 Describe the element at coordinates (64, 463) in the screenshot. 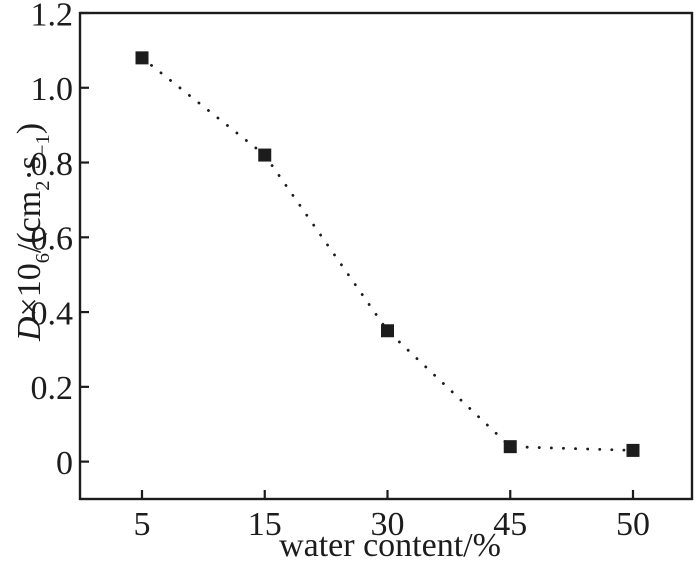

I see `y-tick-label: 0` at that location.